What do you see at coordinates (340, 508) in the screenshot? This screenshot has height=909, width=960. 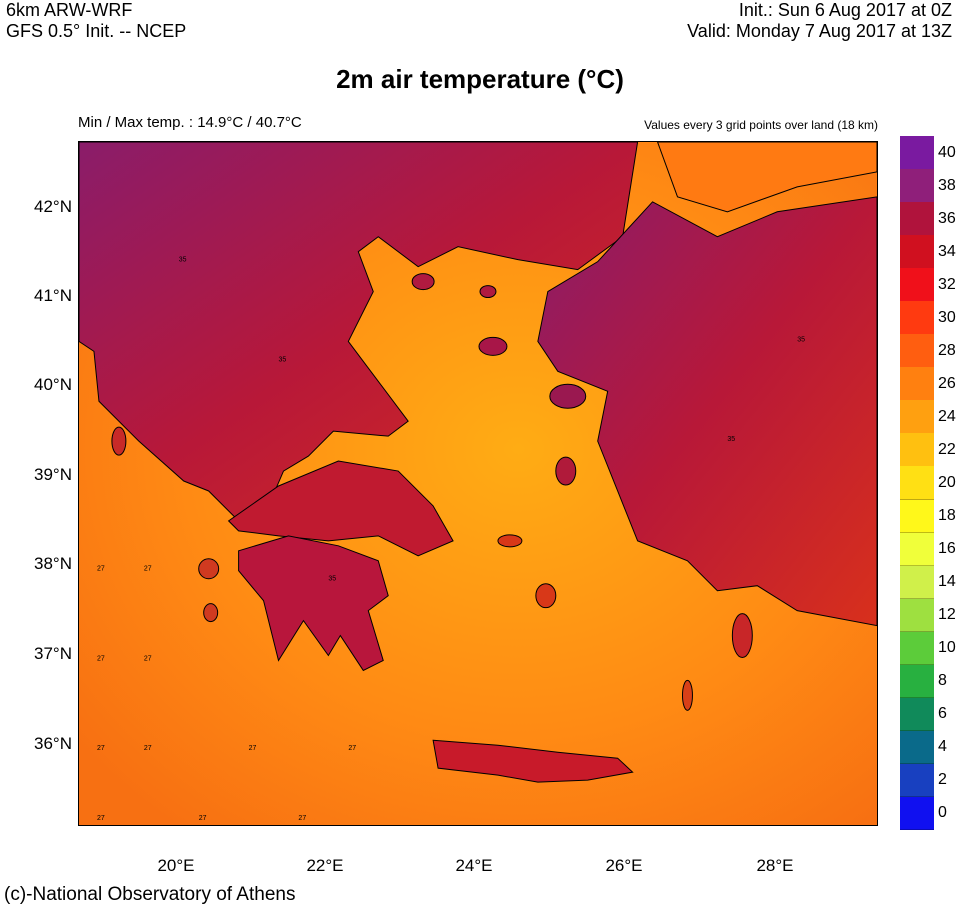 I see `land-central-greece` at bounding box center [340, 508].